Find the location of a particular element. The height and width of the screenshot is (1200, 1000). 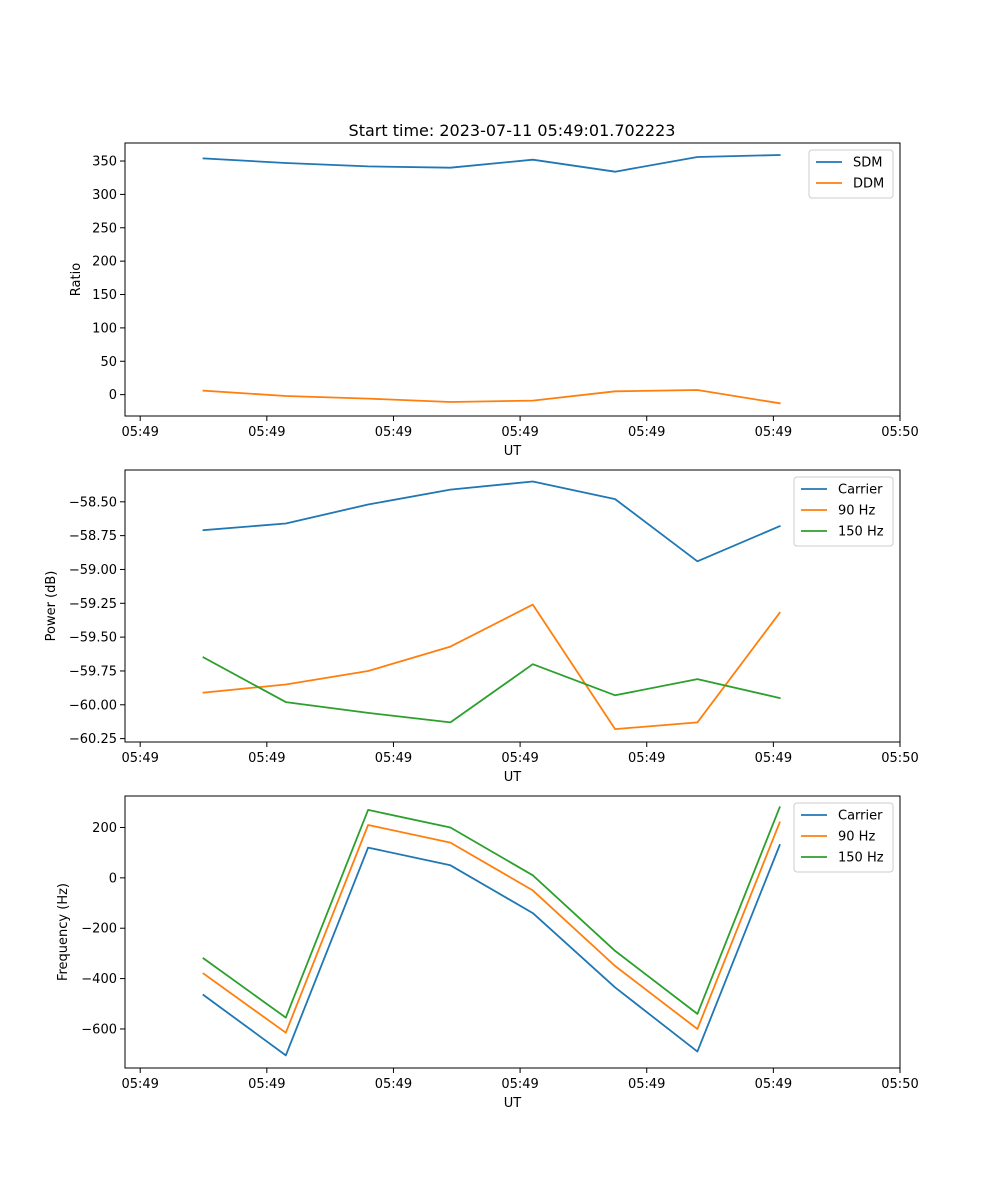

frequency-series-150-hz-line is located at coordinates (491, 912).